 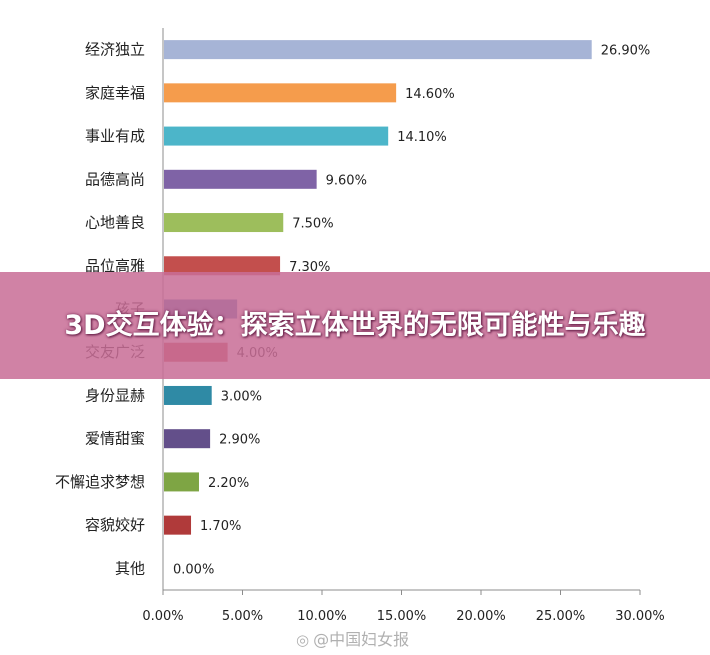 What do you see at coordinates (422, 137) in the screenshot?
I see `value-label-2: 14.10%` at bounding box center [422, 137].